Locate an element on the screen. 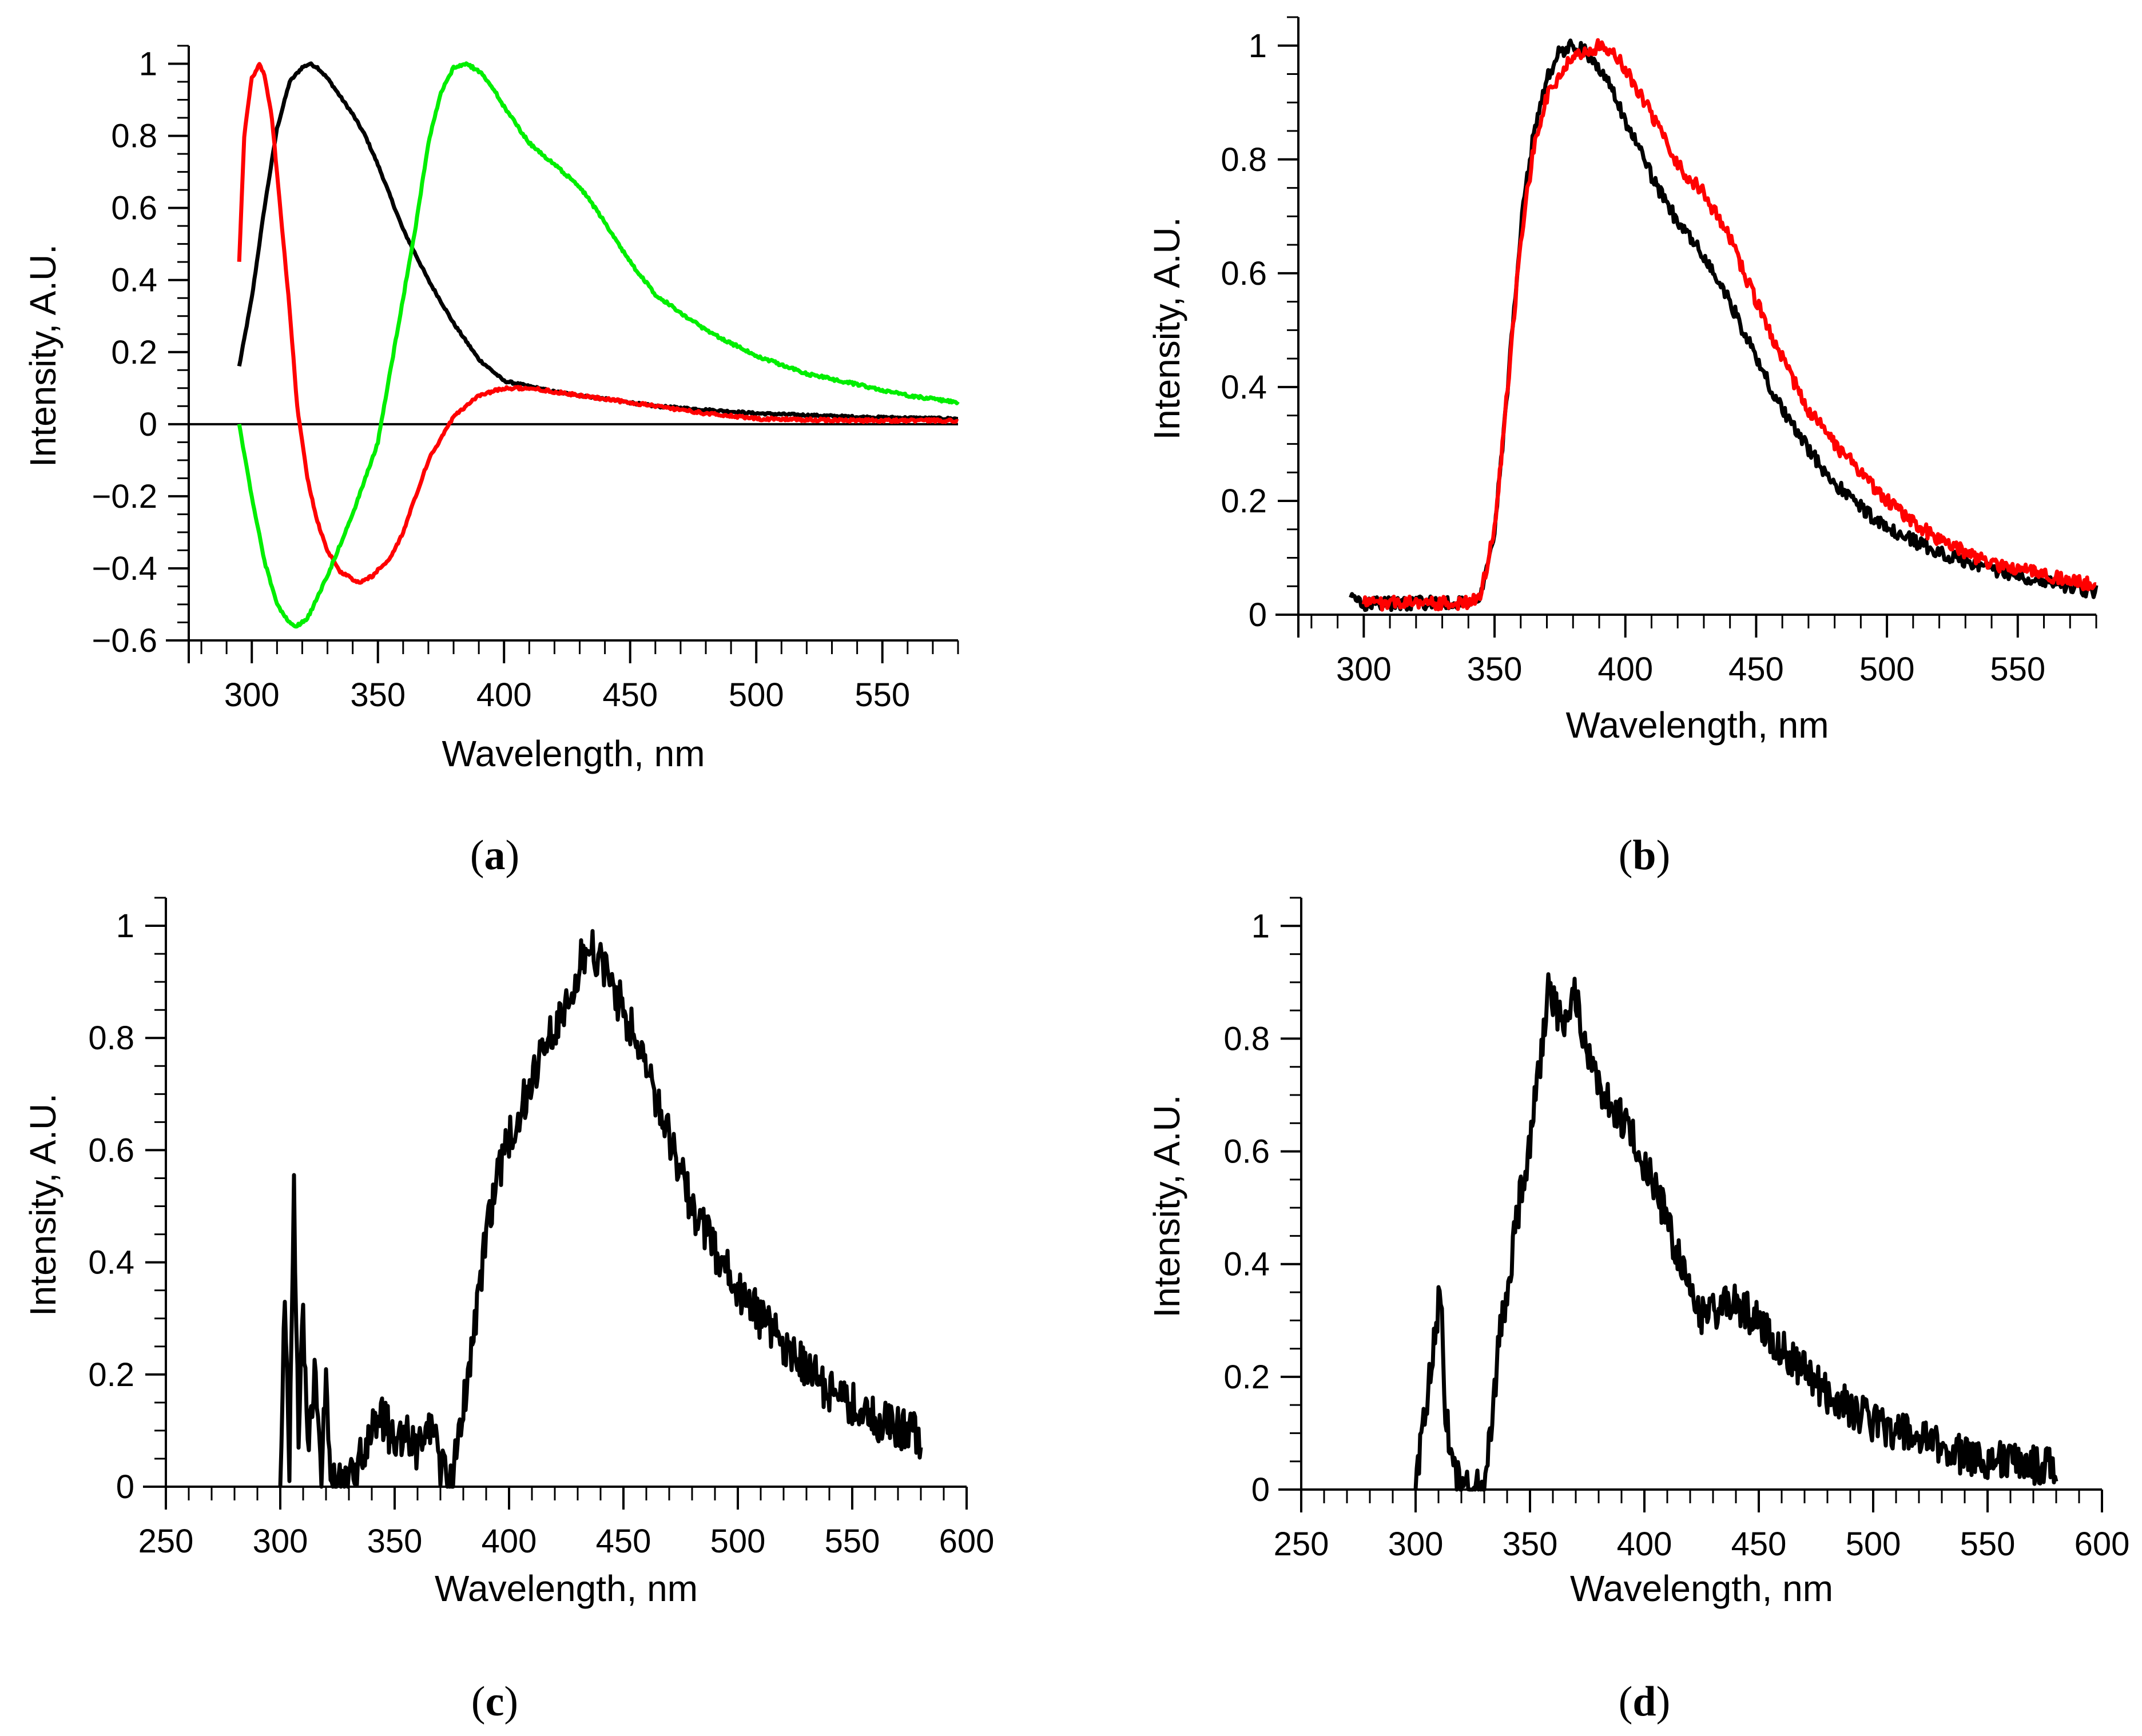 The height and width of the screenshot is (1736, 2142). panel-caption: (b) is located at coordinates (1644, 855).